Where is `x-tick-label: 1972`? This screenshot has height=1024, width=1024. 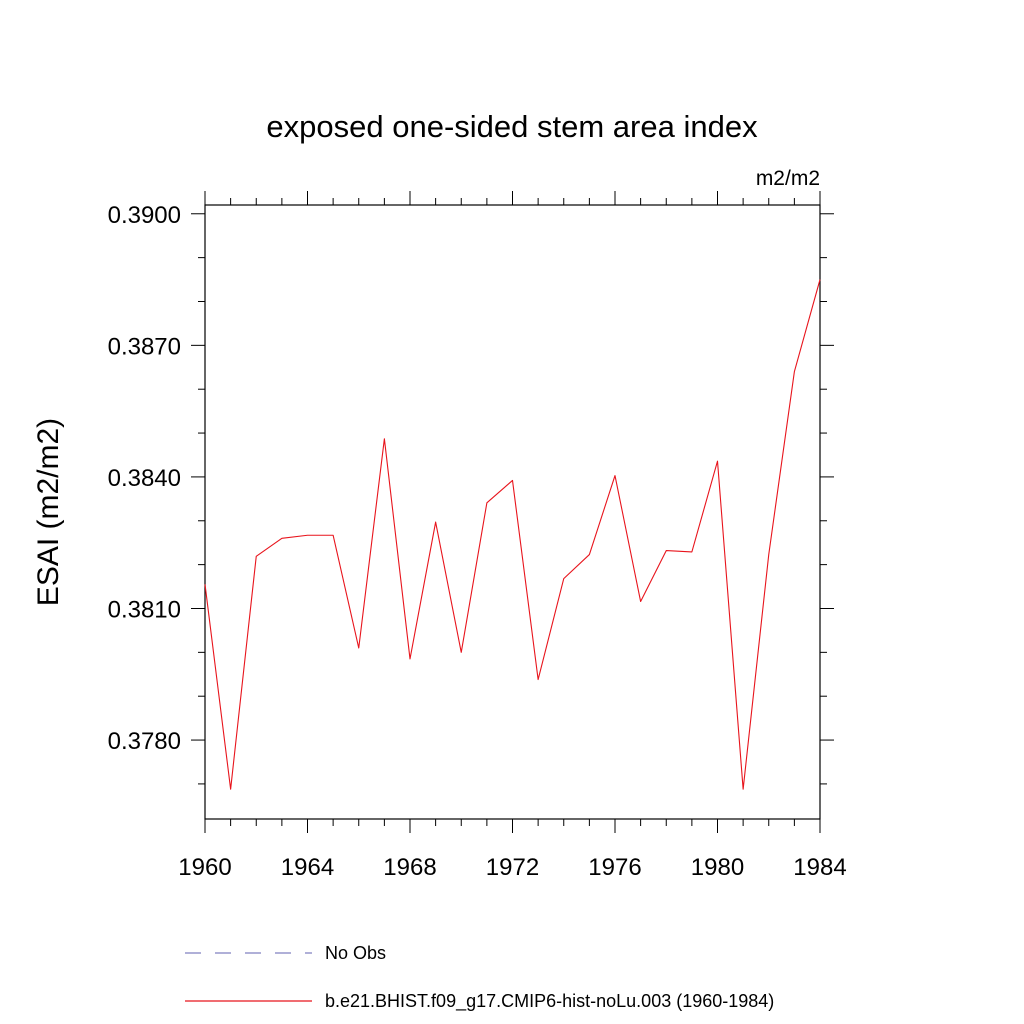 x-tick-label: 1972 is located at coordinates (512, 867).